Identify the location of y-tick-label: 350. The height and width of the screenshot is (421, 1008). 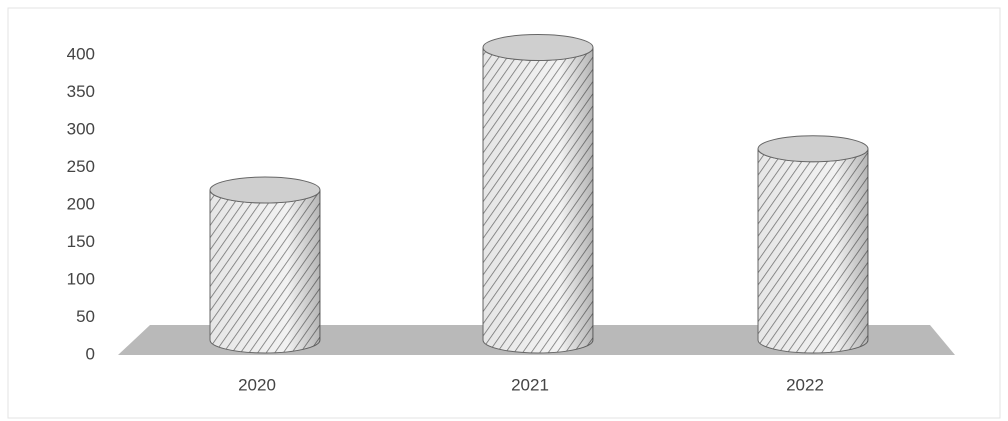
(81, 91).